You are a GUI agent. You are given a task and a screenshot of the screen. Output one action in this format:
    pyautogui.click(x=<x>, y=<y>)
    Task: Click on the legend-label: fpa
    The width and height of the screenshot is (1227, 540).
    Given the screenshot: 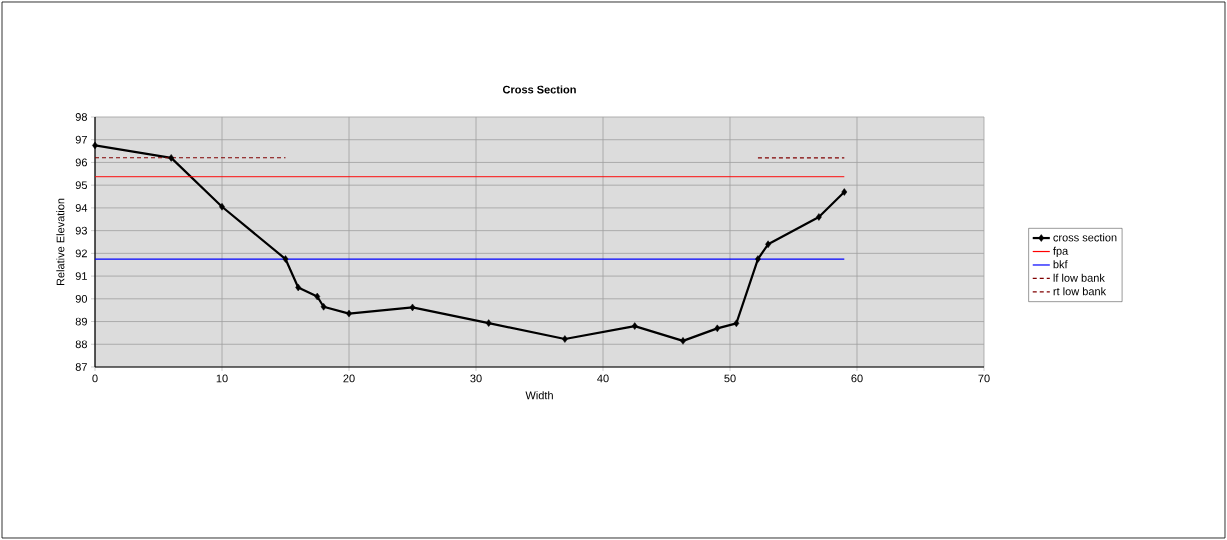 What is the action you would take?
    pyautogui.click(x=1061, y=252)
    